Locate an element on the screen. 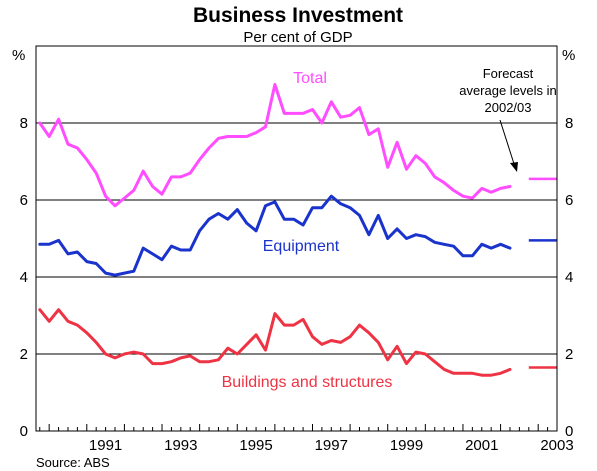 This screenshot has width=597, height=471. source-note: Source: ABS is located at coordinates (73, 462).